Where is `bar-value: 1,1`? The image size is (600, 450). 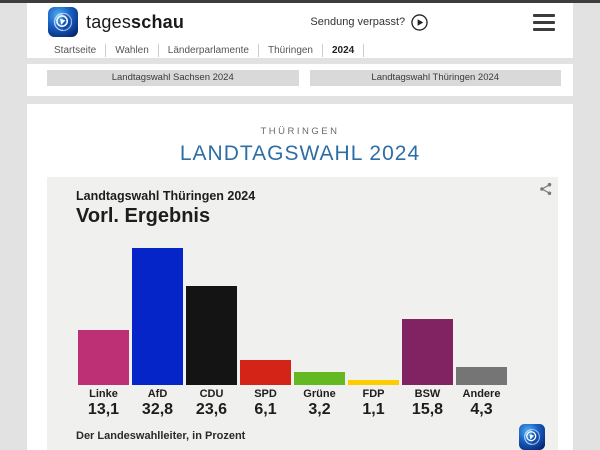 bar-value: 1,1 is located at coordinates (373, 409).